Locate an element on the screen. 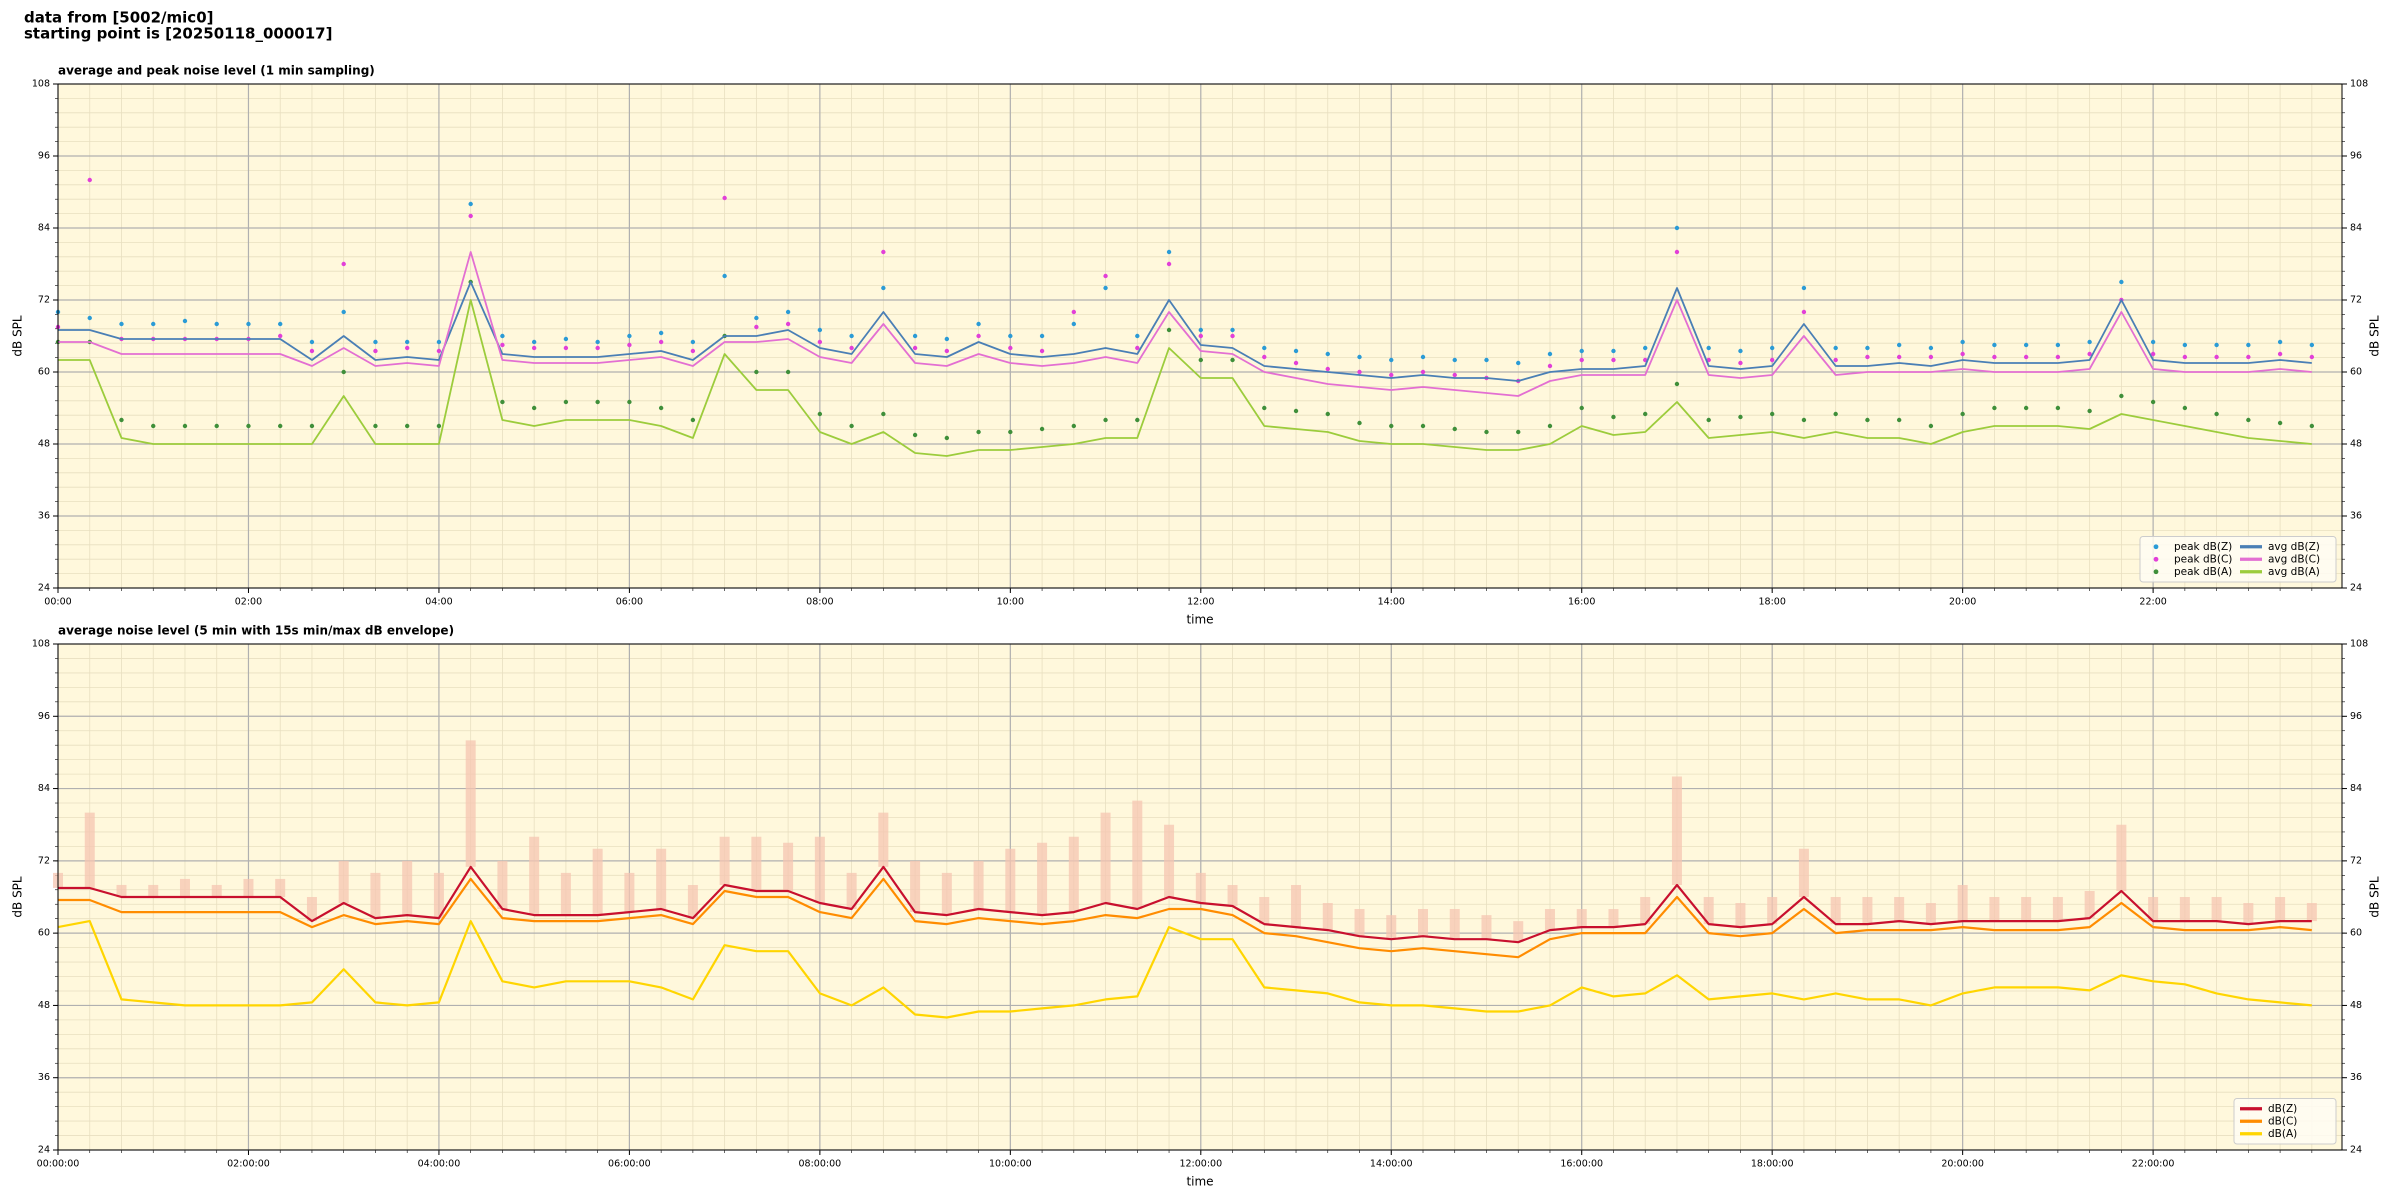  legend-marker is located at coordinates (2156, 547).